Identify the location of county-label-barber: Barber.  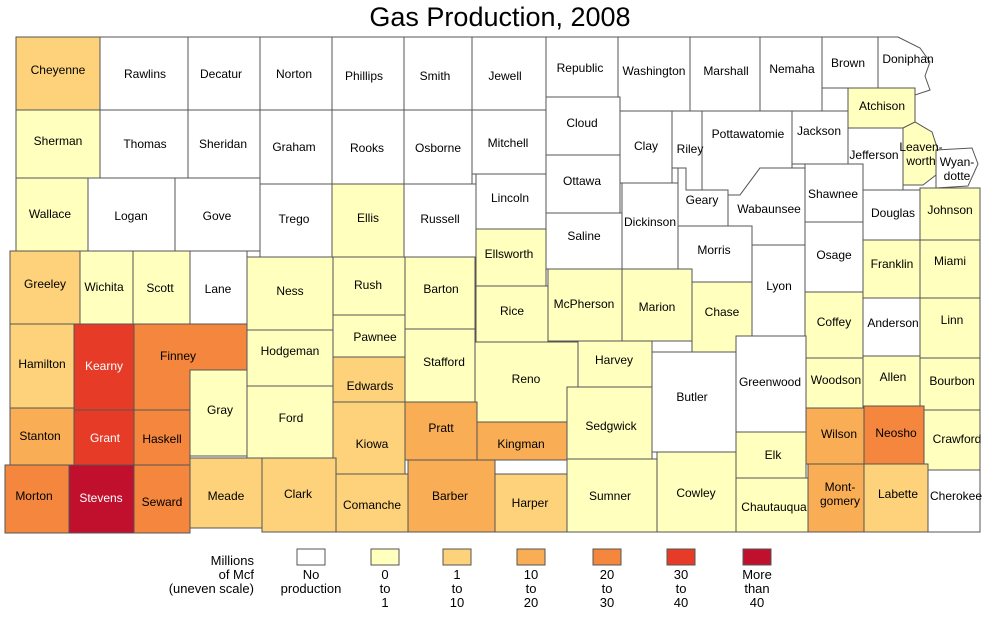
(450, 496).